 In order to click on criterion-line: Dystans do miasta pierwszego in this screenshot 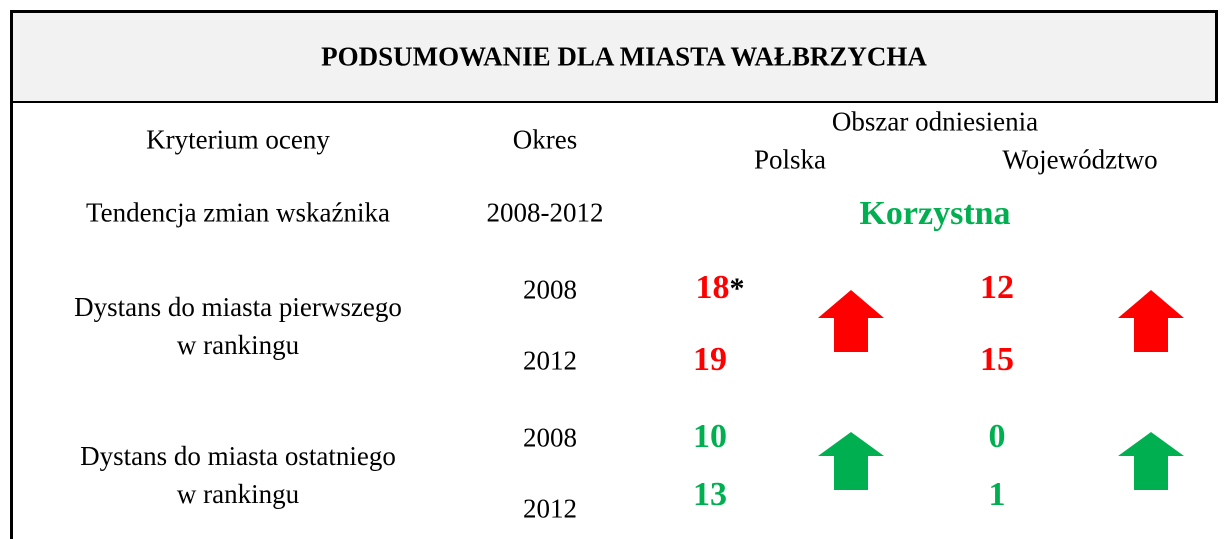, I will do `click(238, 307)`.